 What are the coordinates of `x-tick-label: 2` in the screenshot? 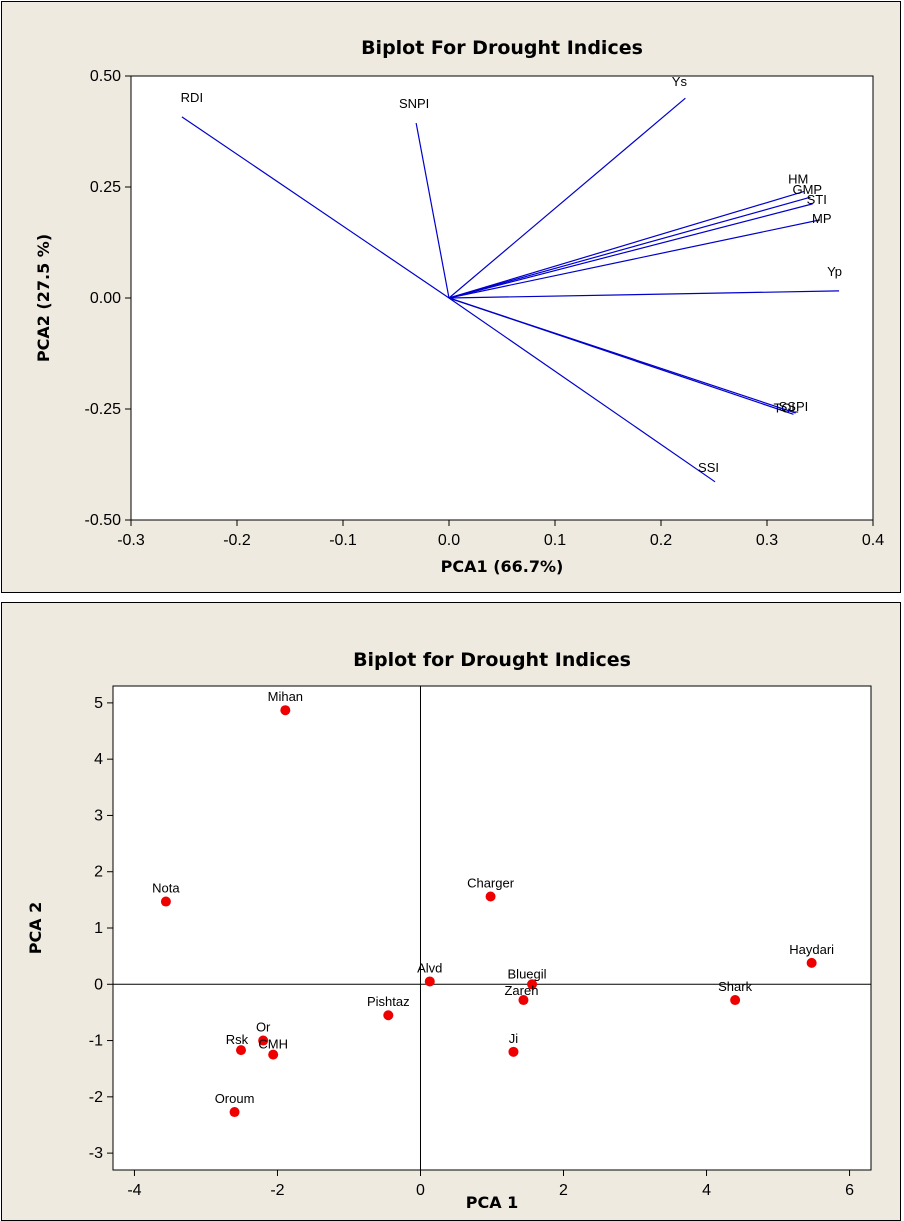 It's located at (563, 1190).